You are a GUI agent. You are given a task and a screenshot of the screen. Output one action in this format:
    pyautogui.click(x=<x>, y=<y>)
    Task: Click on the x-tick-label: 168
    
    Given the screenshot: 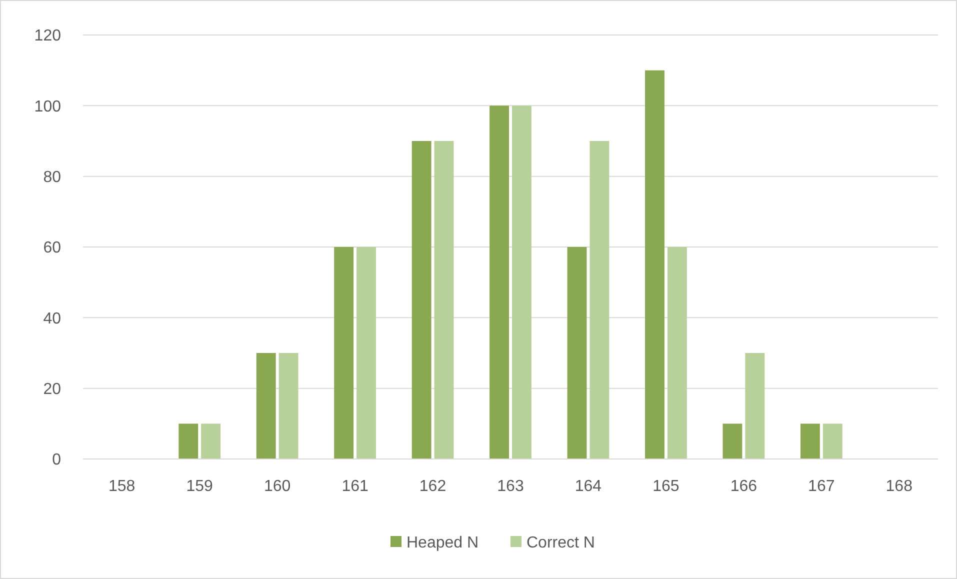 What is the action you would take?
    pyautogui.click(x=899, y=486)
    